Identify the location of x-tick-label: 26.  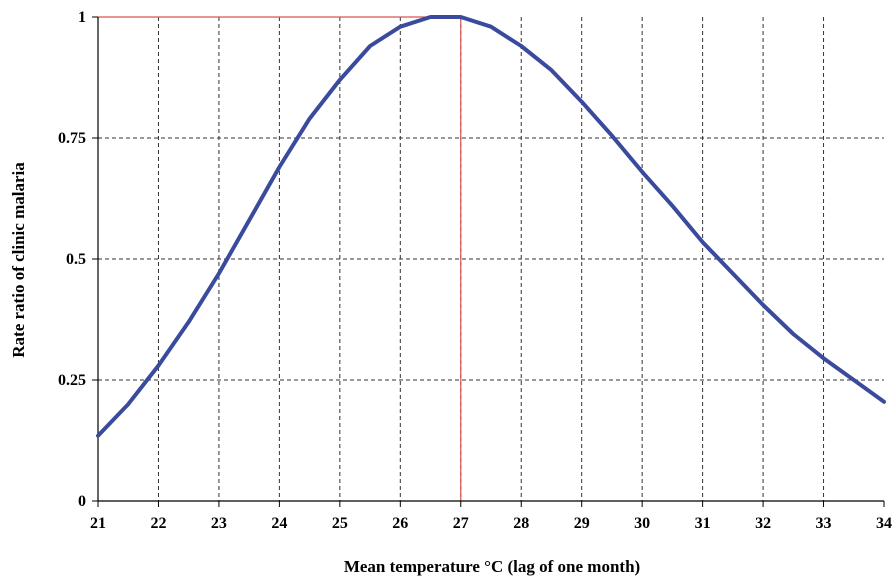
(400, 523).